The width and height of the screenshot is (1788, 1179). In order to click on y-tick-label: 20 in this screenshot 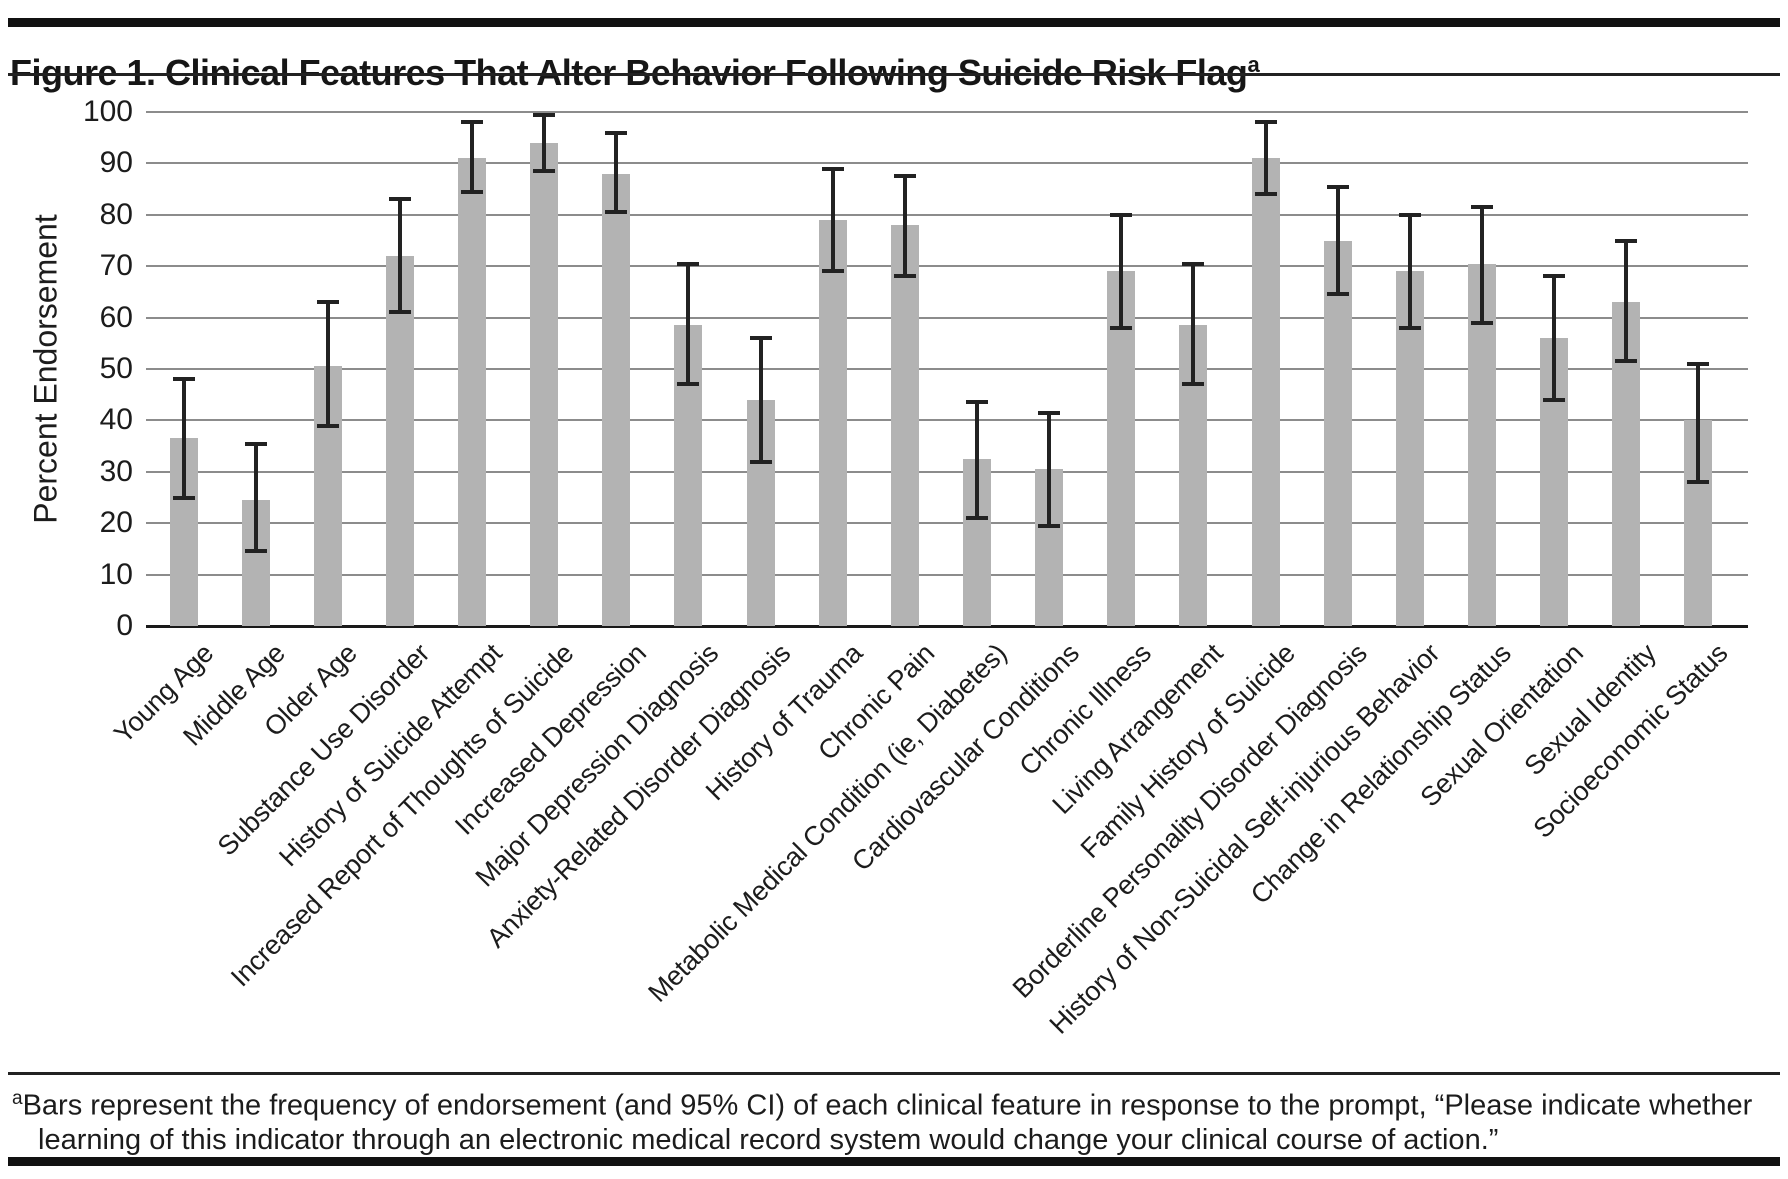, I will do `click(116, 523)`.